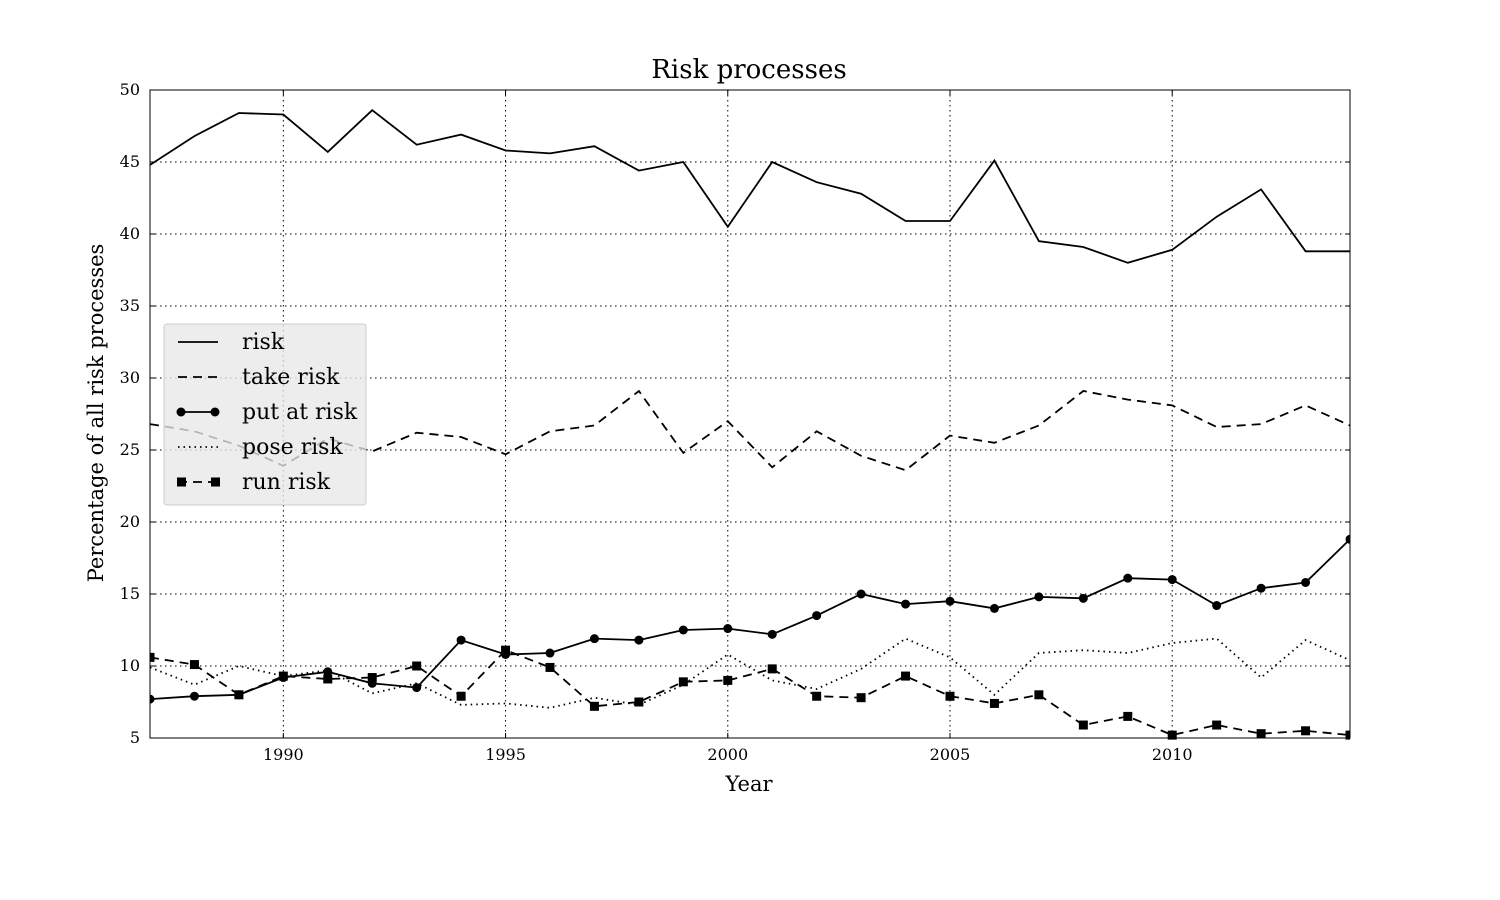 This screenshot has width=1500, height=900. I want to click on x-axis-label: Year, so click(748, 784).